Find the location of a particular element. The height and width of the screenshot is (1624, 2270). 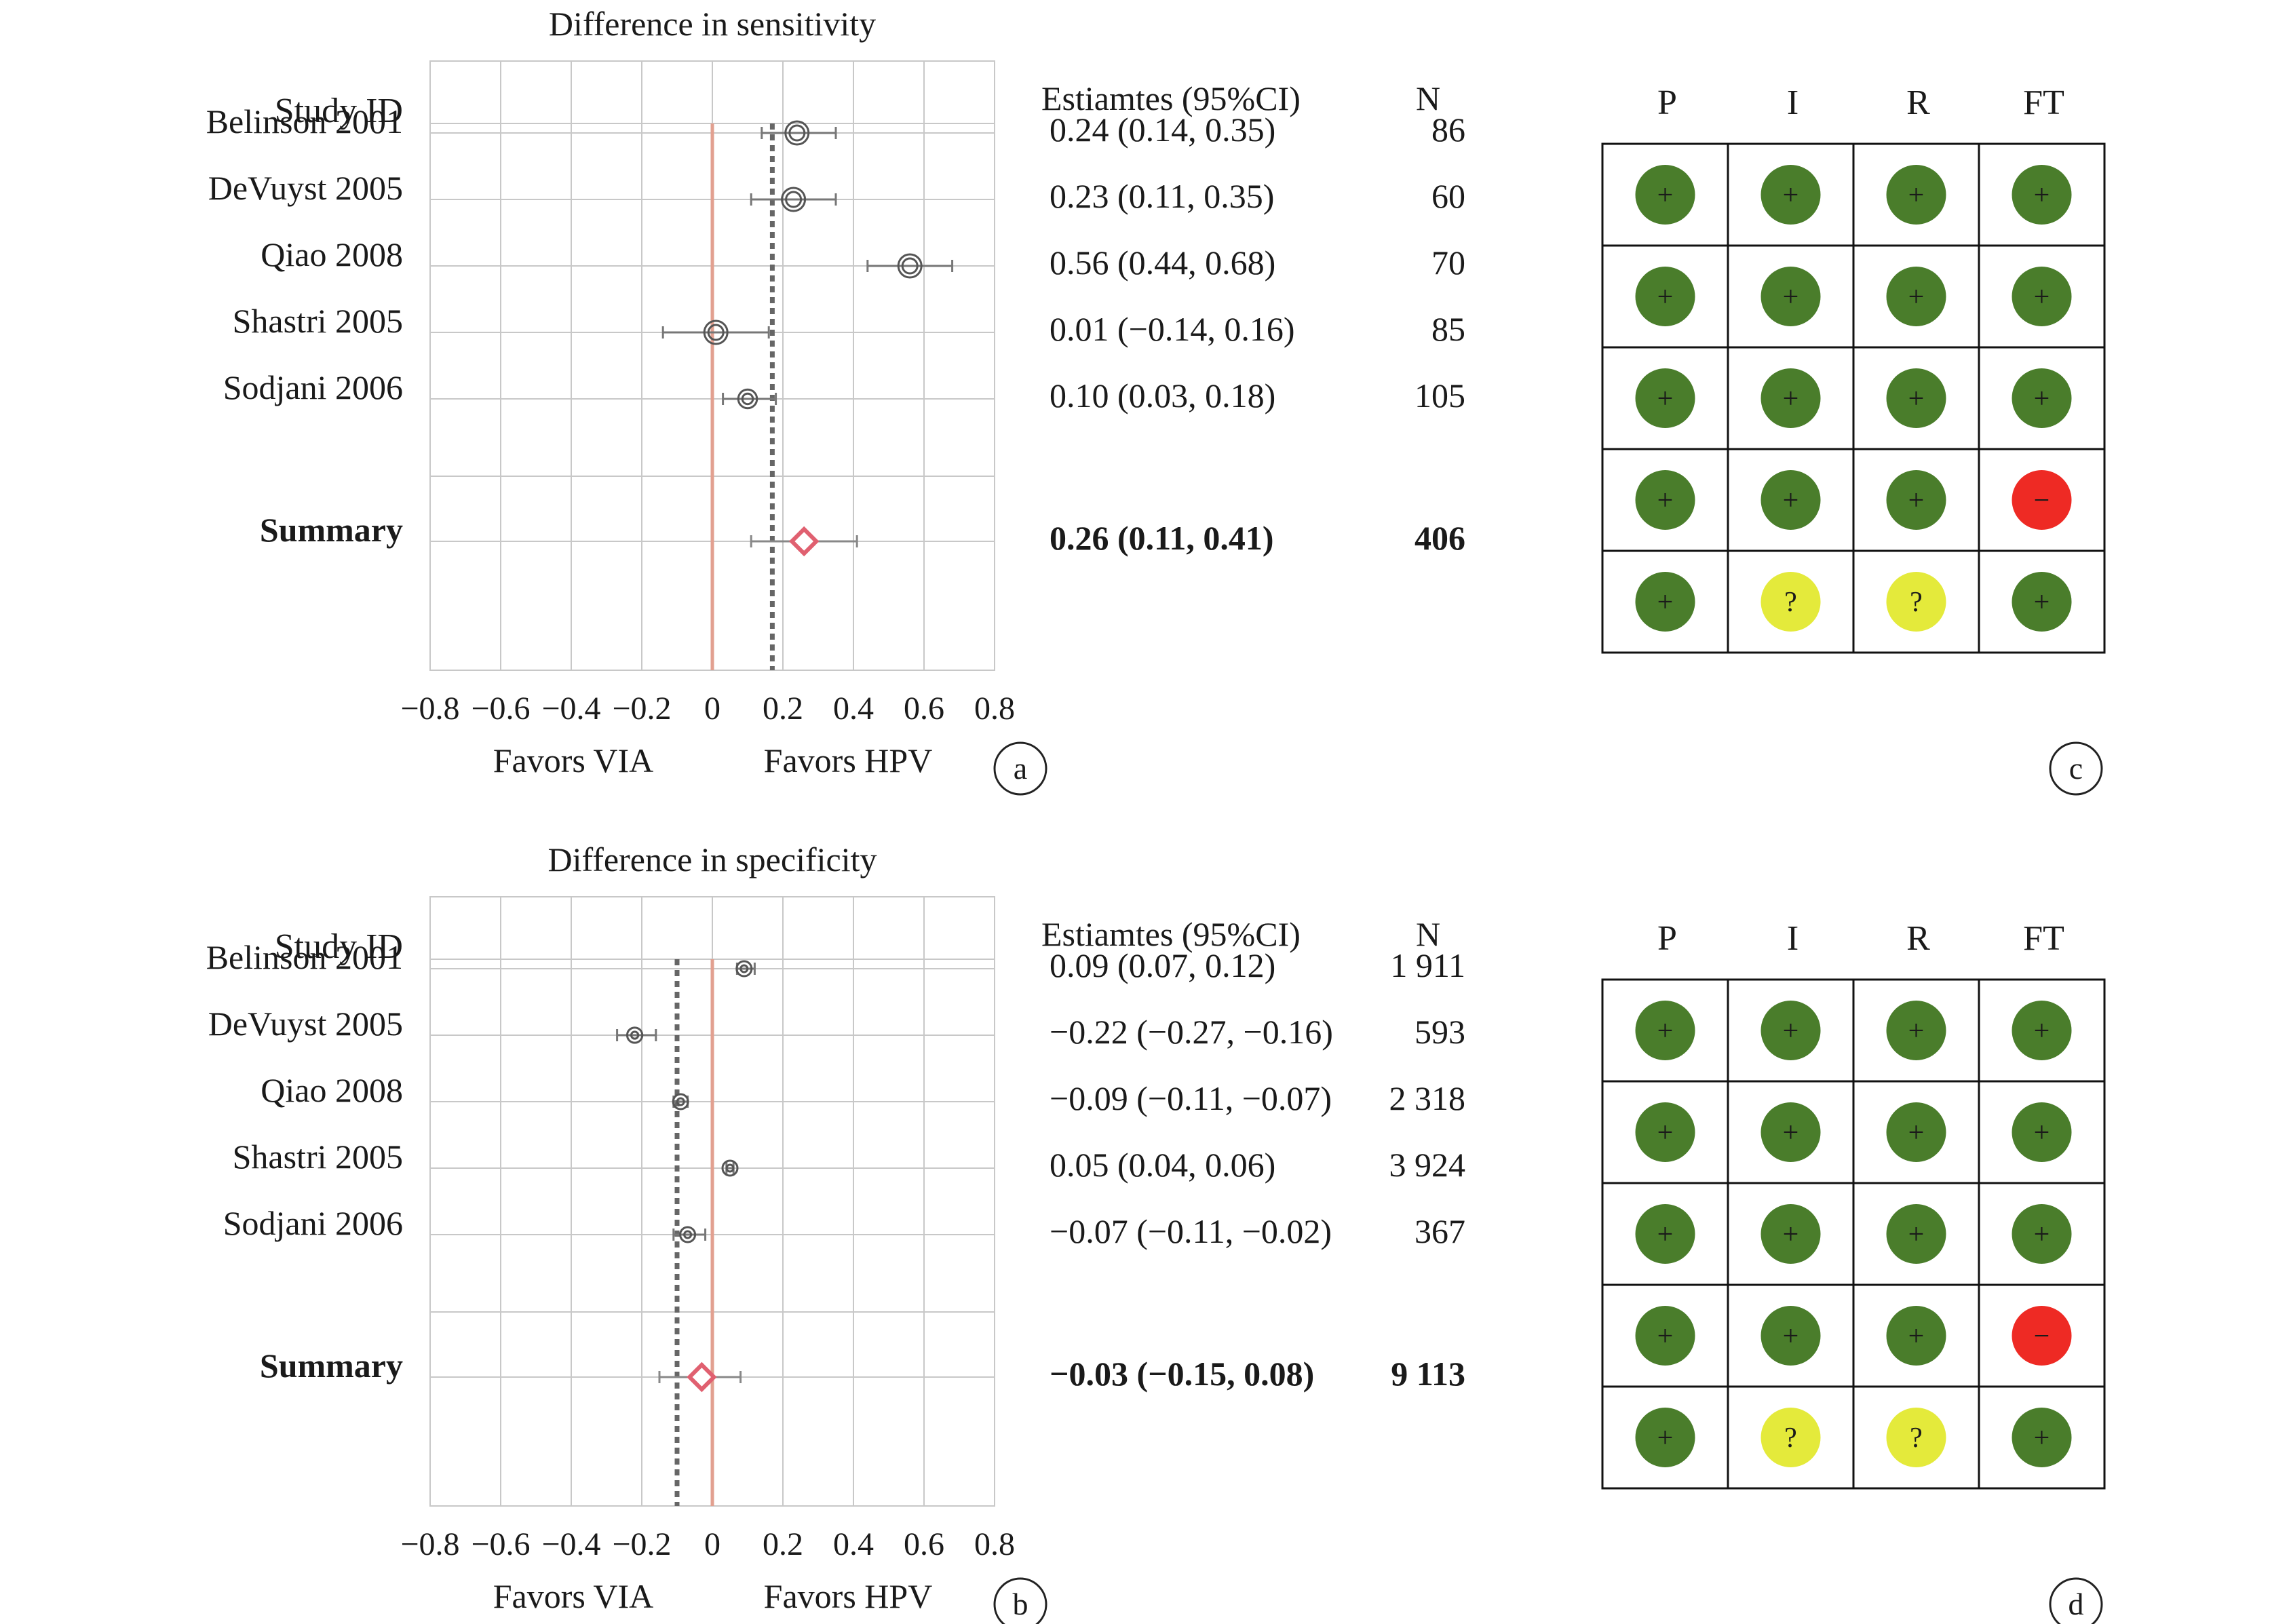

unclear-risk-indicator is located at coordinates (1791, 1437).